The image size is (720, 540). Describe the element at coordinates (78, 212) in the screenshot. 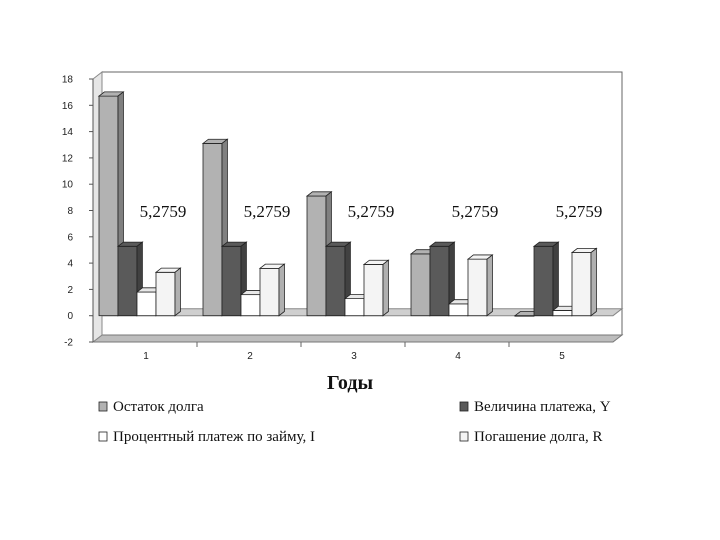

I see `y-axis: -2 0 2 4 6 8 10 12 14 16 18` at that location.